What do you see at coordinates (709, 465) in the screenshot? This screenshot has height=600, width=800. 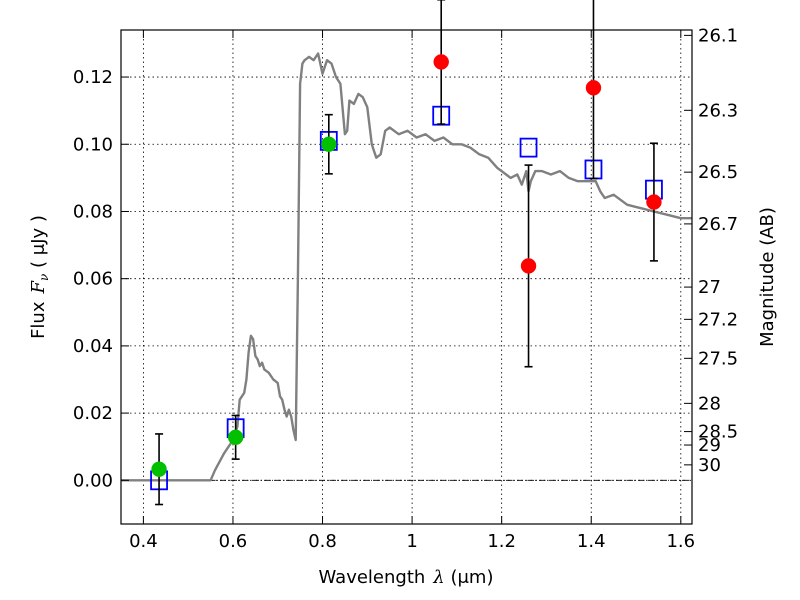 I see `mag-tick-label: 30` at bounding box center [709, 465].